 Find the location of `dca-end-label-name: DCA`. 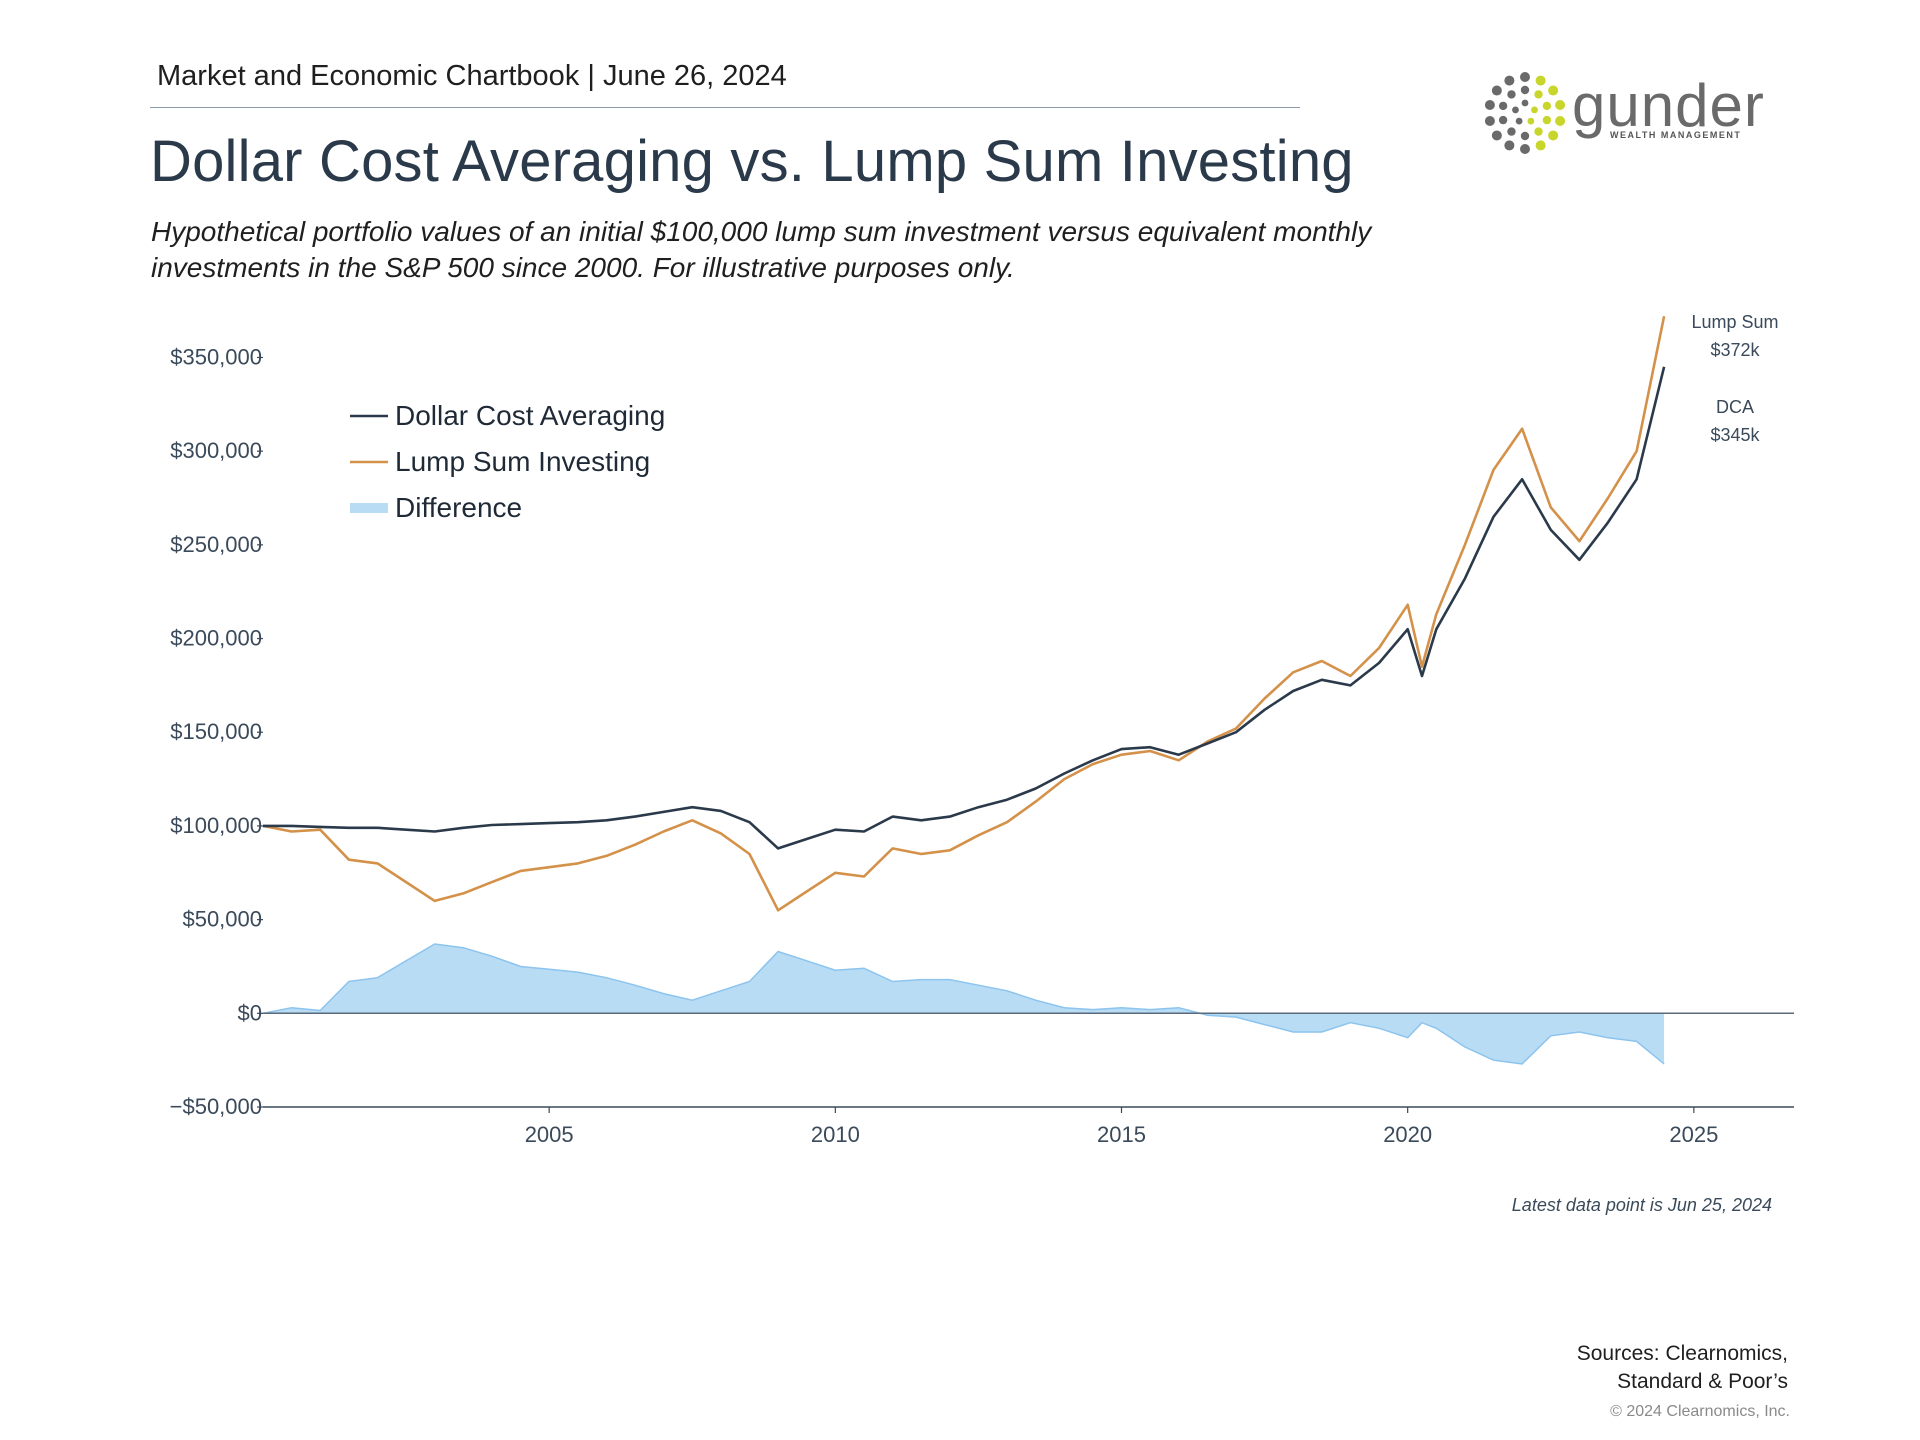

dca-end-label-name: DCA is located at coordinates (1734, 407).